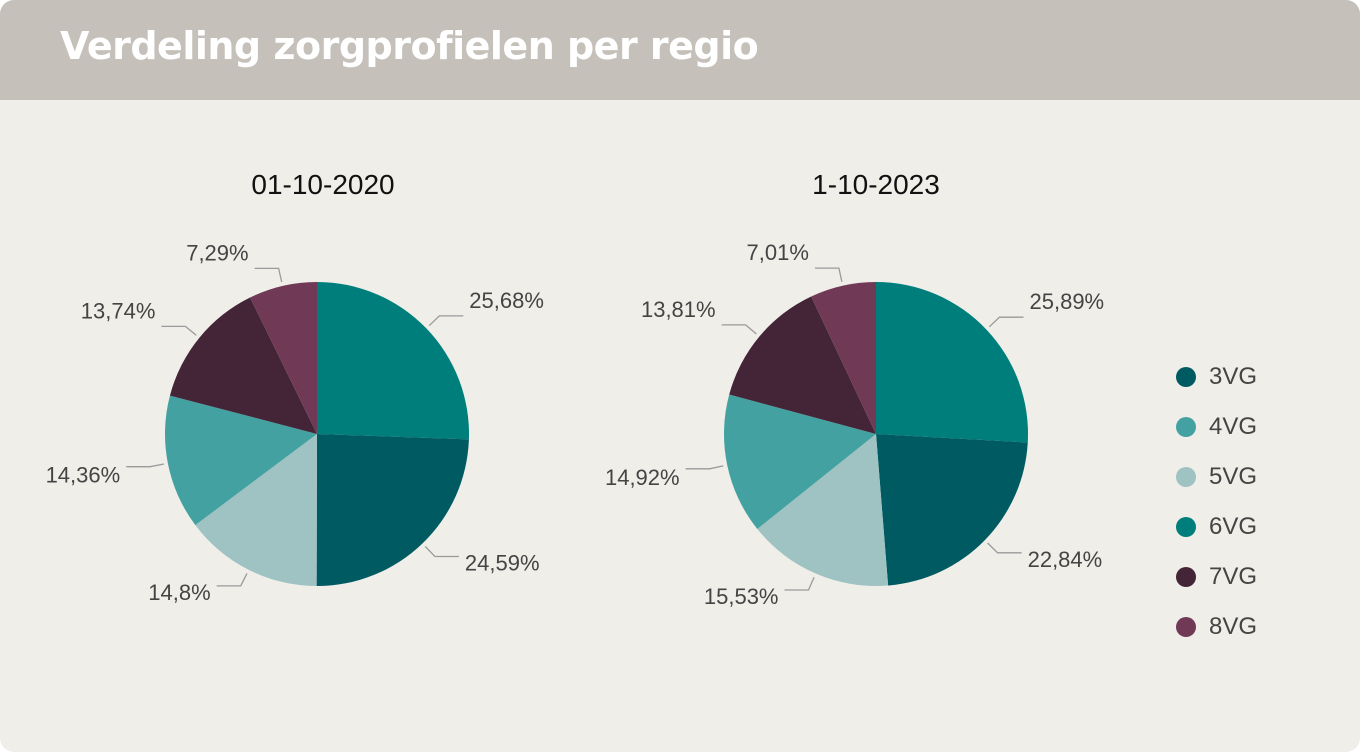 The width and height of the screenshot is (1360, 752). I want to click on legend-swatch-6vg, so click(1186, 527).